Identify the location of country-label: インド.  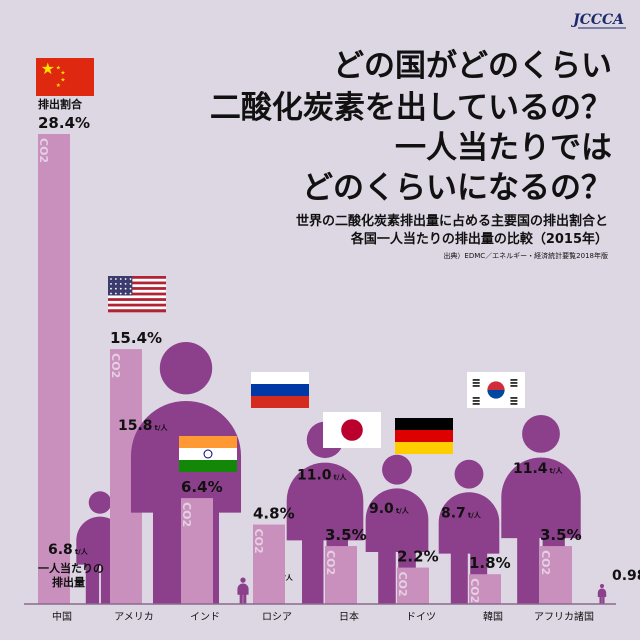
(205, 617).